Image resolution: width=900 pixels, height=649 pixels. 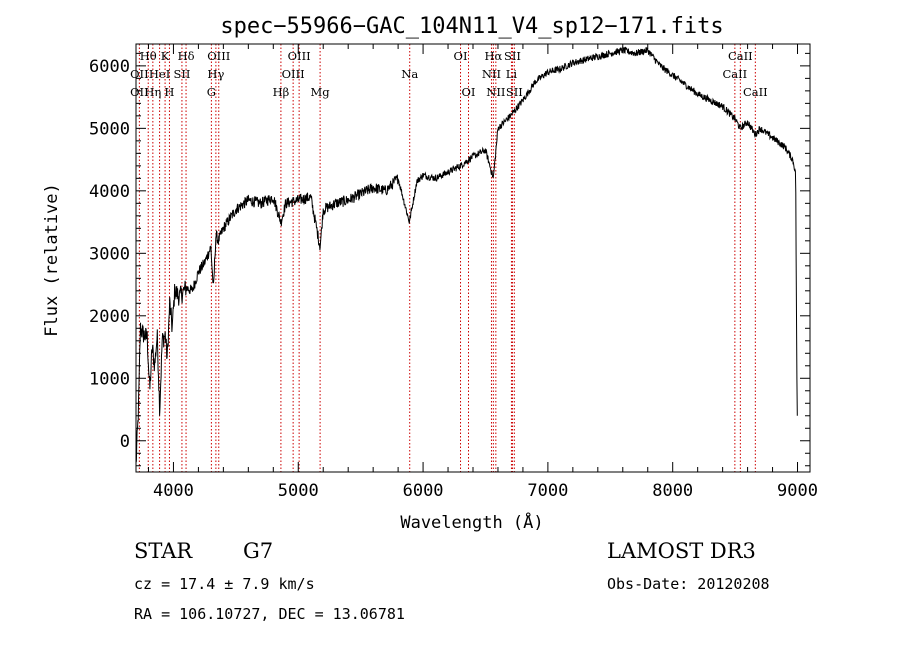 I want to click on redshift-text: cz = 17.4 ± 7.9 km/s, so click(x=224, y=584).